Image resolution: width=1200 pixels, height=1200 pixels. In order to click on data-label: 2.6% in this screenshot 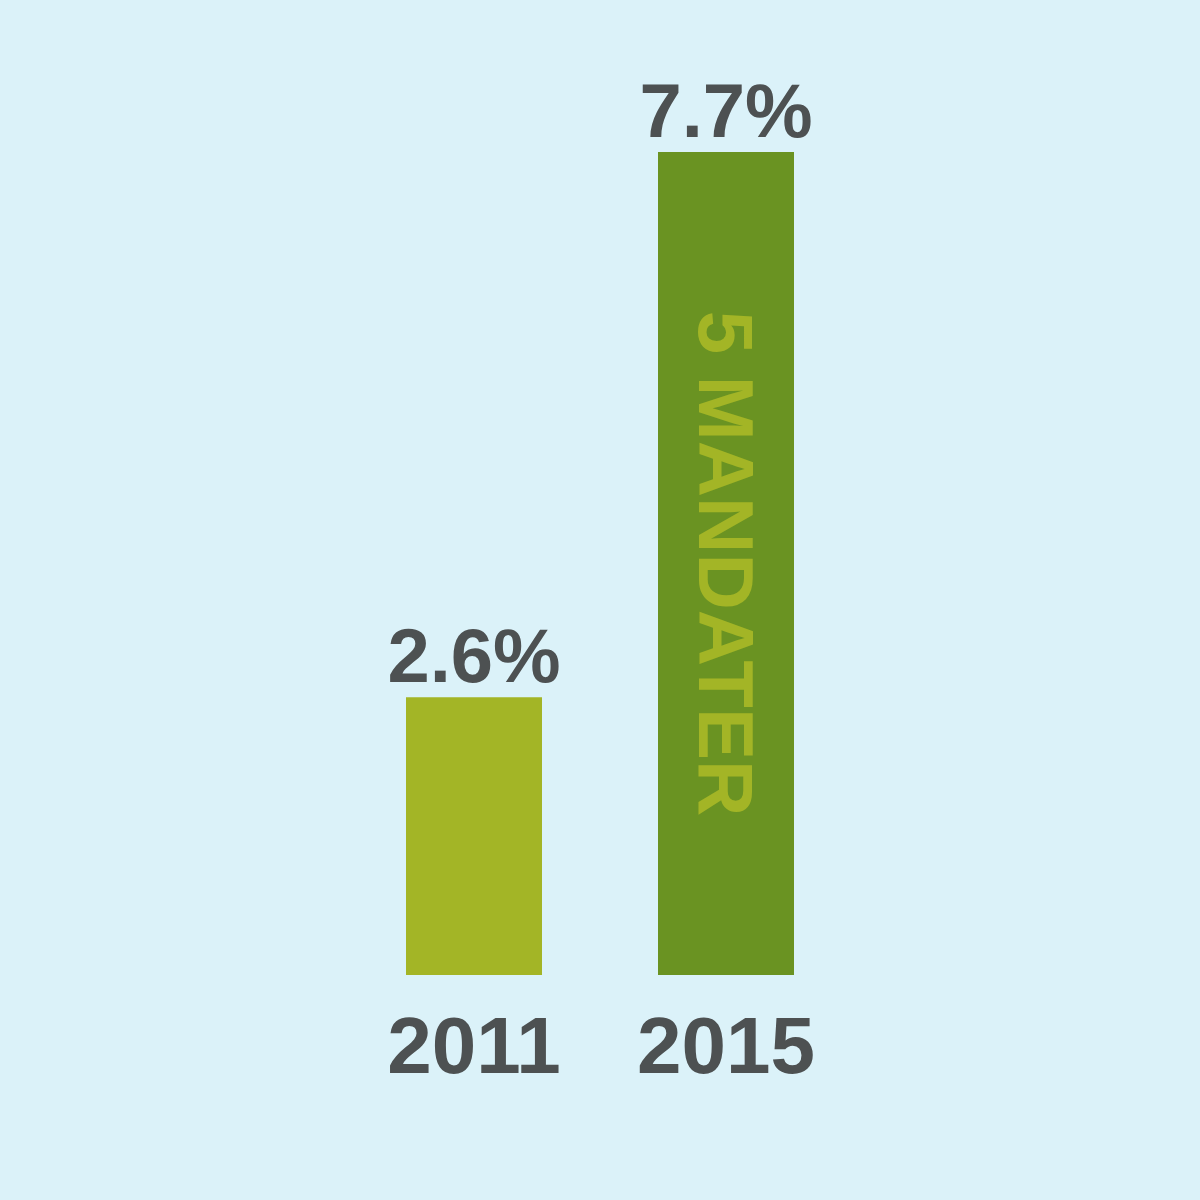, I will do `click(474, 655)`.